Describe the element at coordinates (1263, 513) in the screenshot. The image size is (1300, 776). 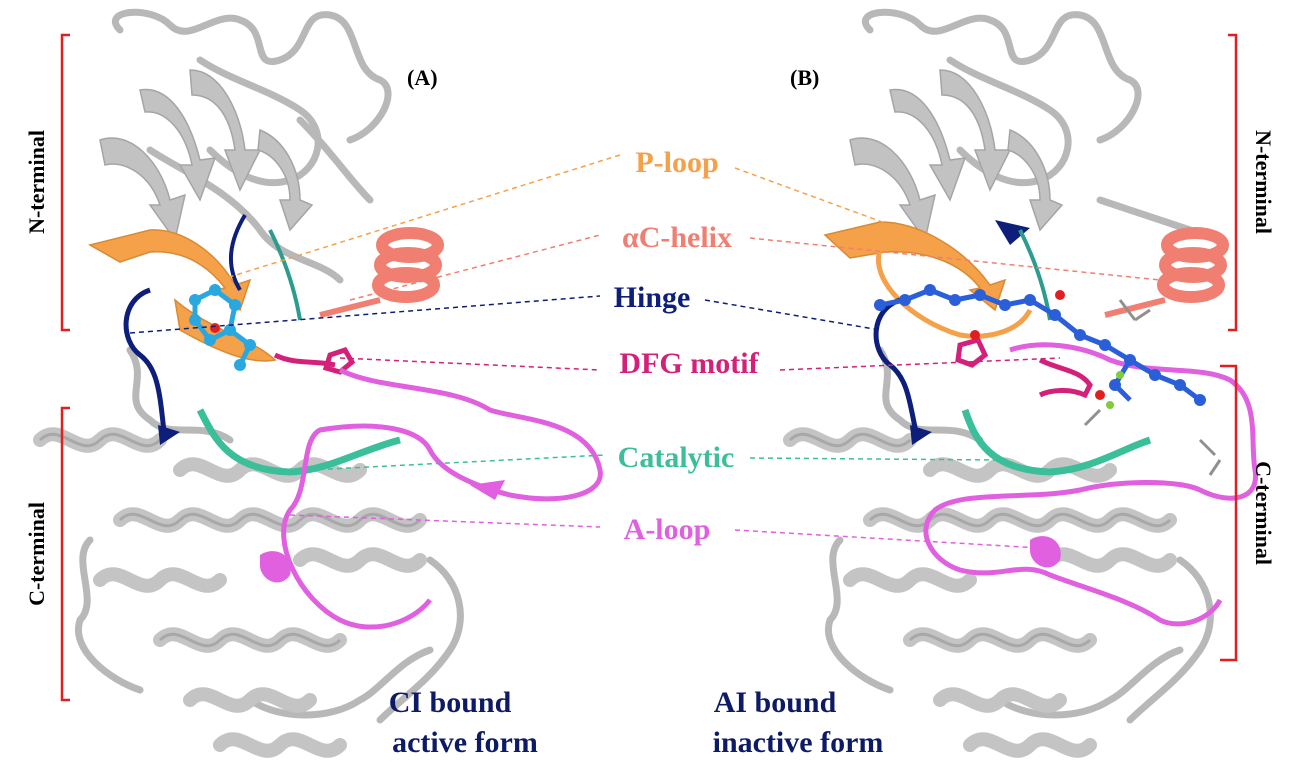
I see `c-terminal-label-b: C-terminal` at that location.